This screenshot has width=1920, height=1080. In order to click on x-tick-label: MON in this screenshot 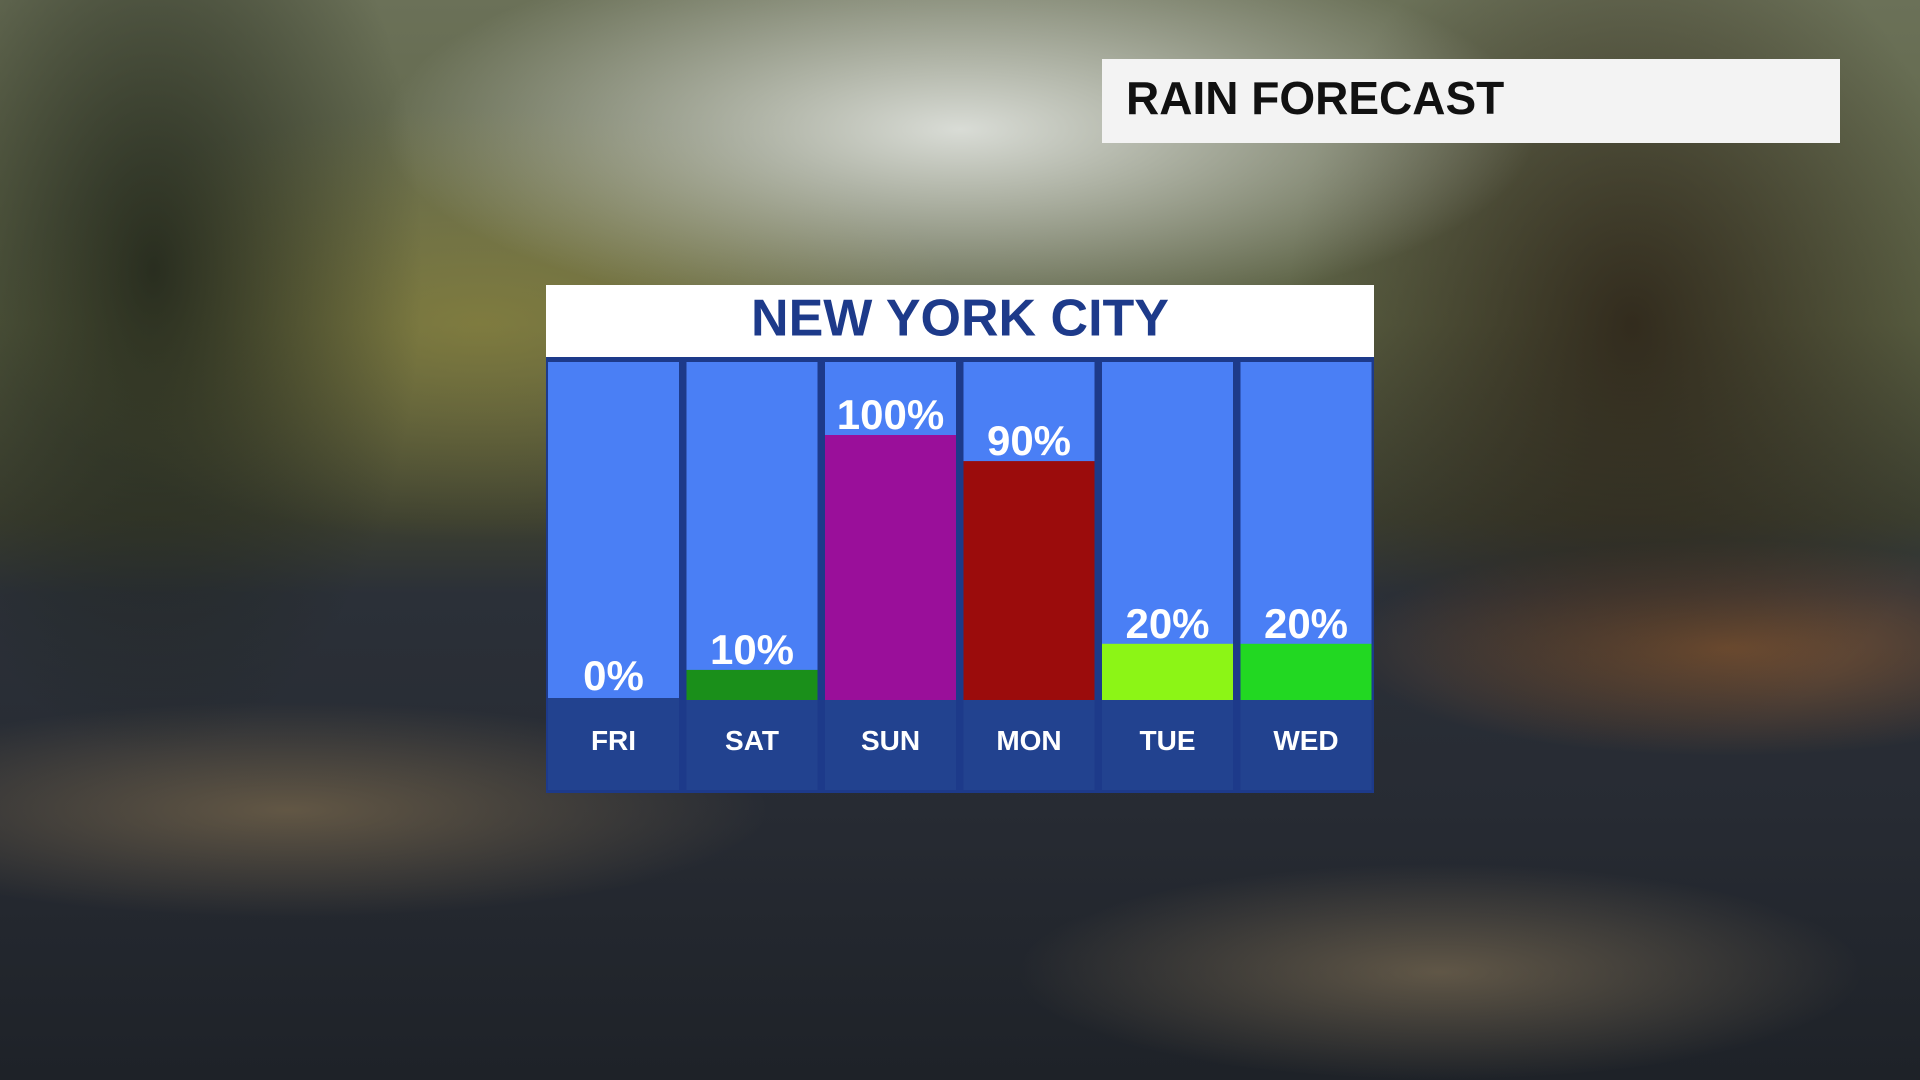, I will do `click(1028, 740)`.